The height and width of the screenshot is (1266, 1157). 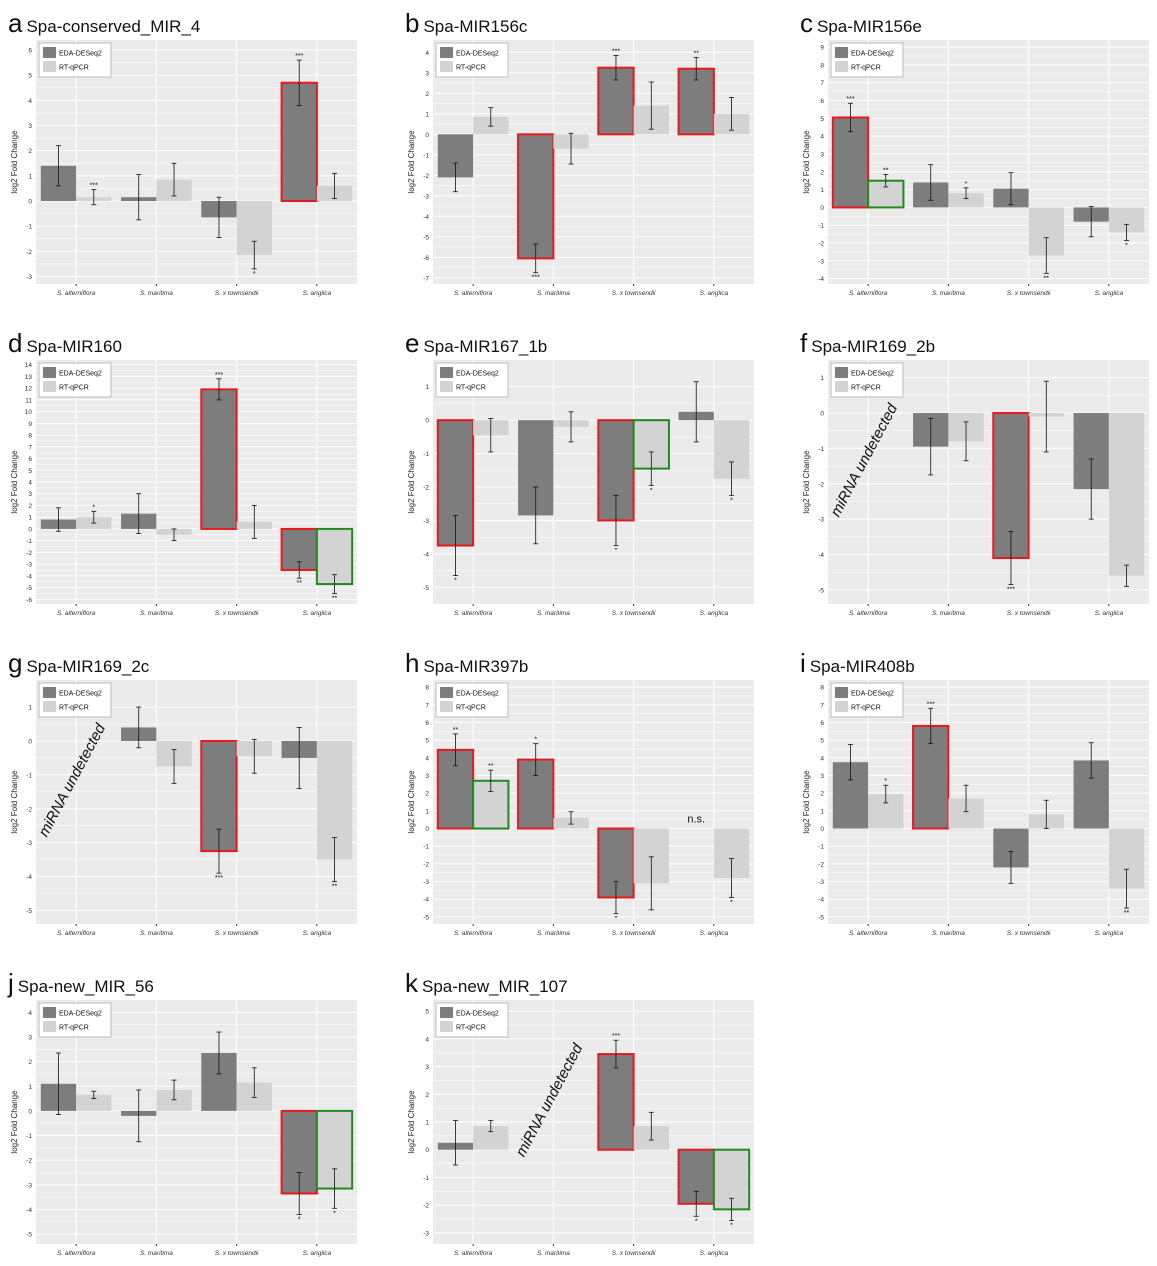 What do you see at coordinates (29, 911) in the screenshot?
I see `y-tick-label: -5` at bounding box center [29, 911].